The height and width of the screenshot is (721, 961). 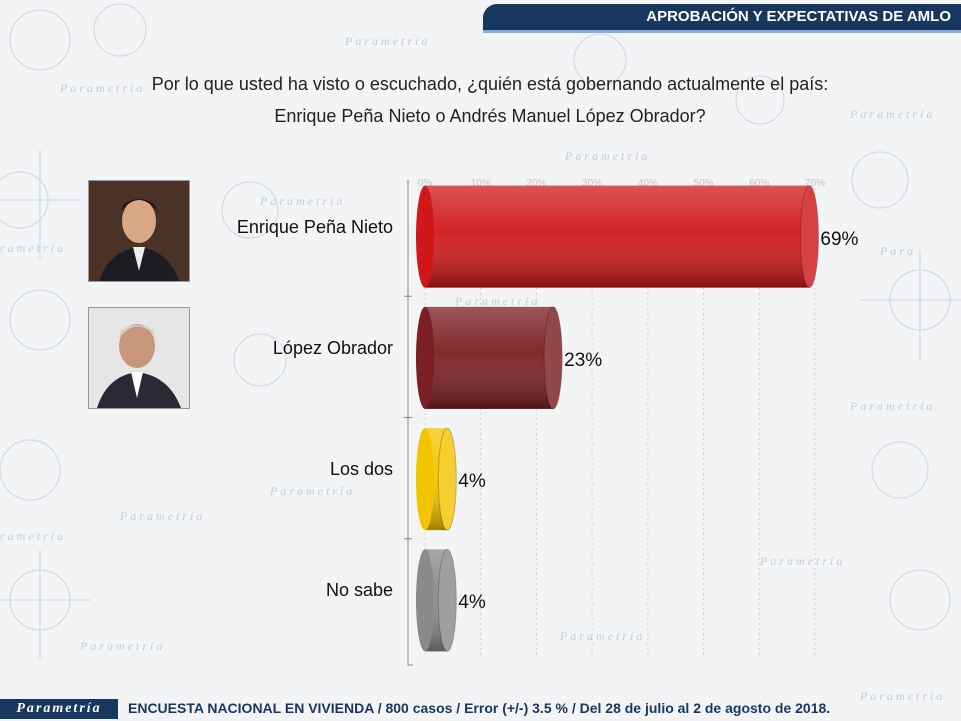 I want to click on category-label: López Obrador, so click(x=332, y=347).